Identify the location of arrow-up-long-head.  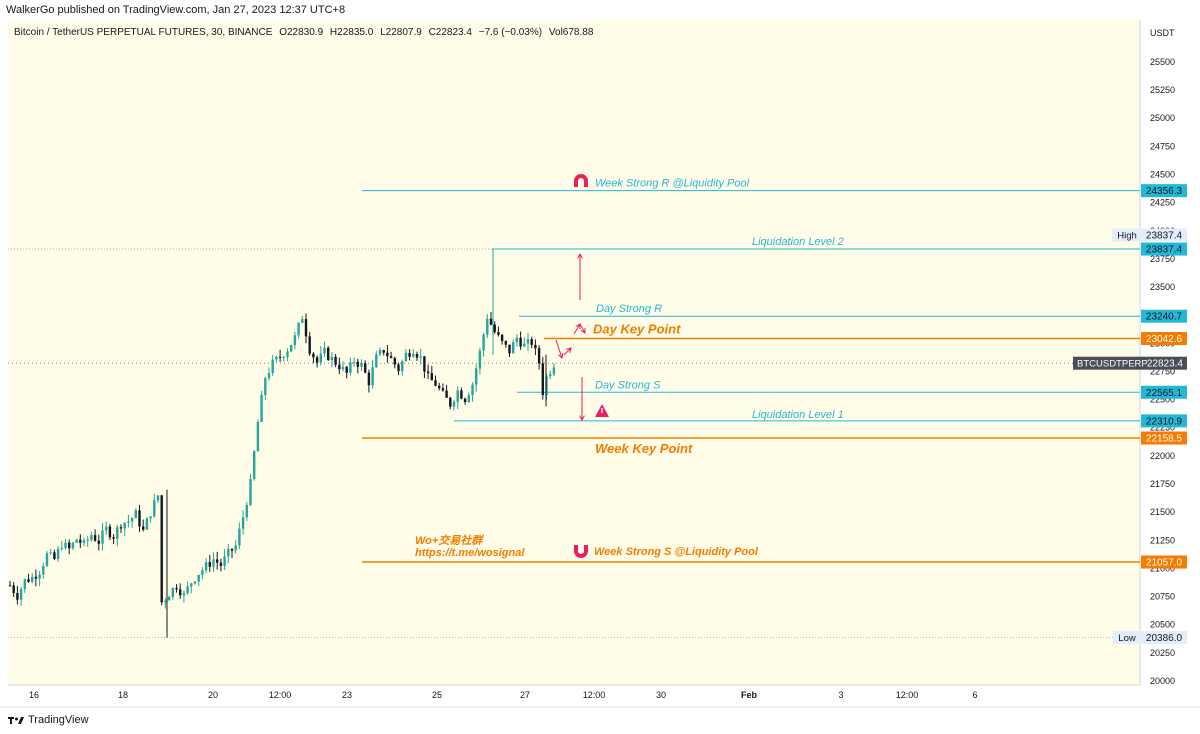
(580, 255).